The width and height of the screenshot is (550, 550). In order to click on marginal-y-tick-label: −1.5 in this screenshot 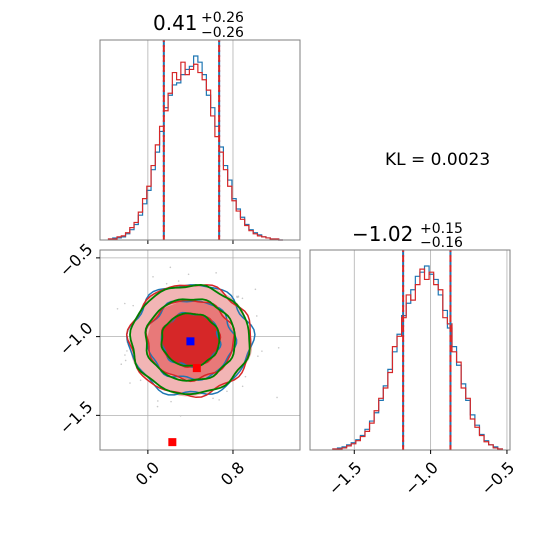, I will do `click(345, 478)`.